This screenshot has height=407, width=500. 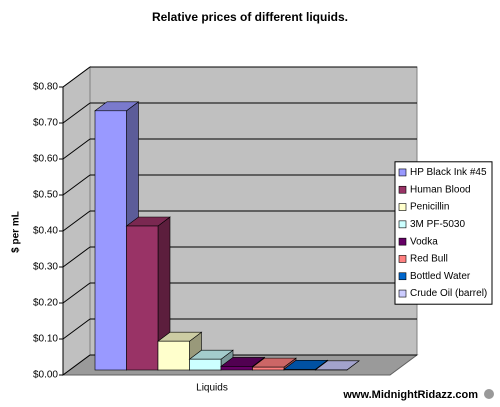 I want to click on legend-label: HP Black Ink #45, so click(x=448, y=172).